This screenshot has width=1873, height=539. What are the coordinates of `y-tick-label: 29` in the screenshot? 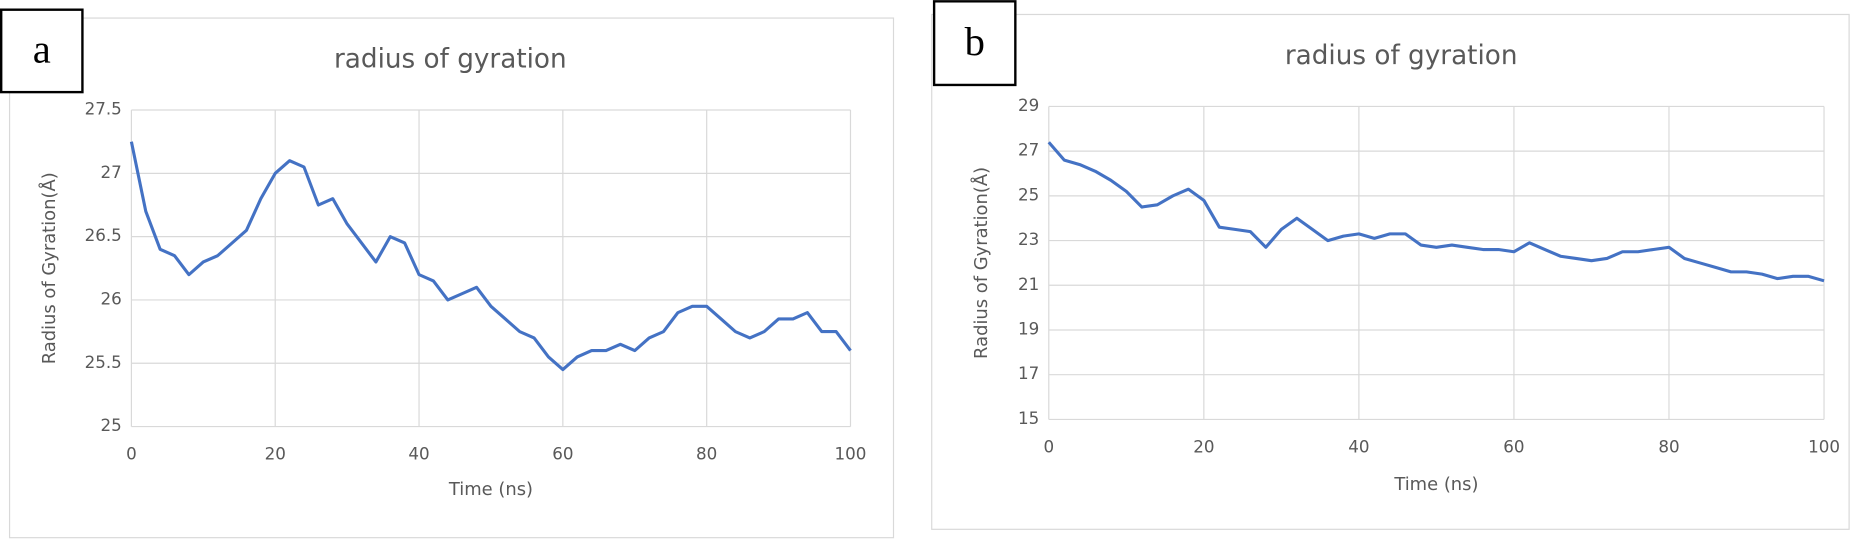 It's located at (1028, 105).